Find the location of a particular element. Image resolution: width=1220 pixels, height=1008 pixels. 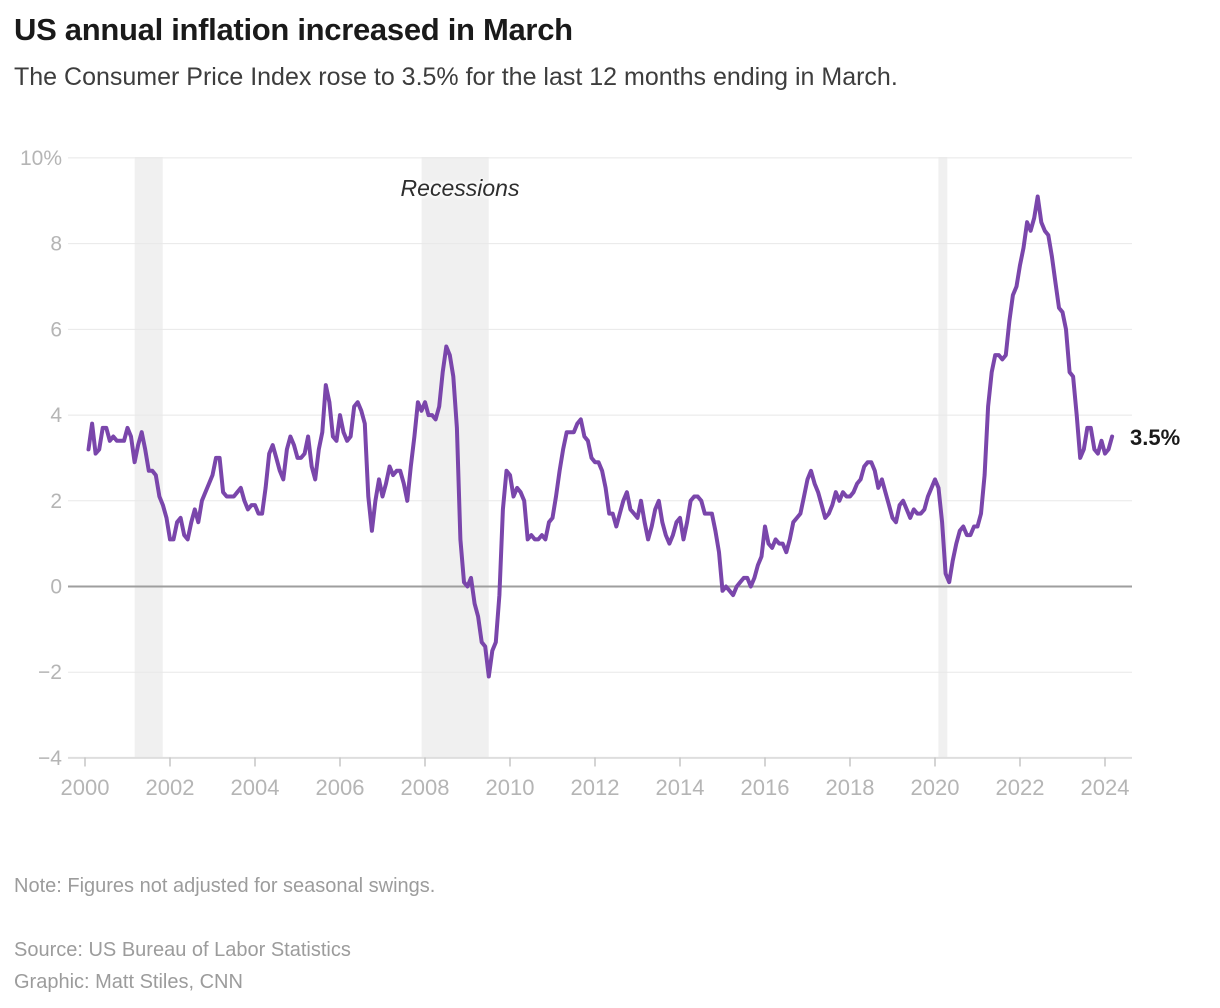

y-tick-label: −4 is located at coordinates (50, 758).